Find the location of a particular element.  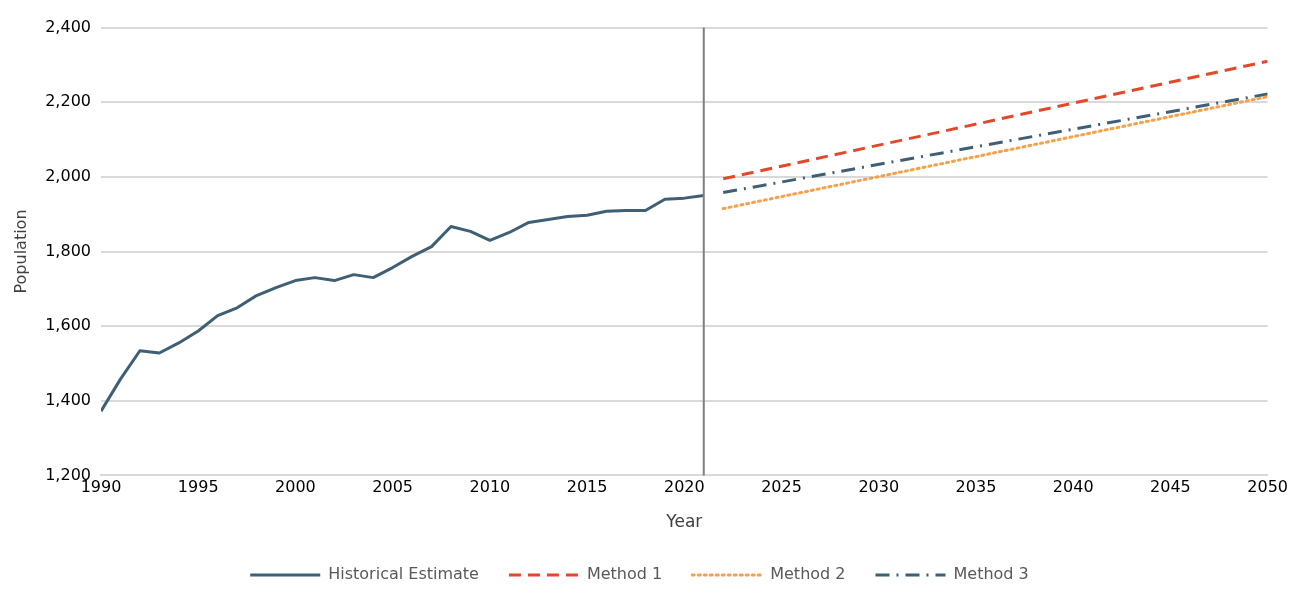

y-tick-label: 1,400 is located at coordinates (68, 399).